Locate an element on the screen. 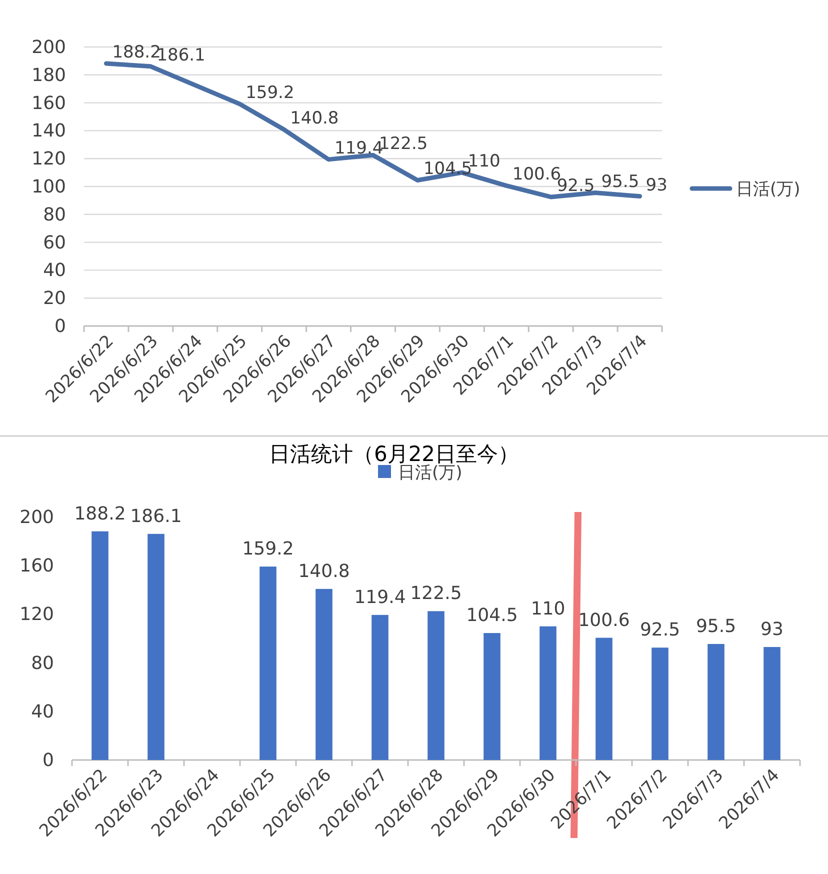 The image size is (828, 874). line-series is located at coordinates (373, 130).